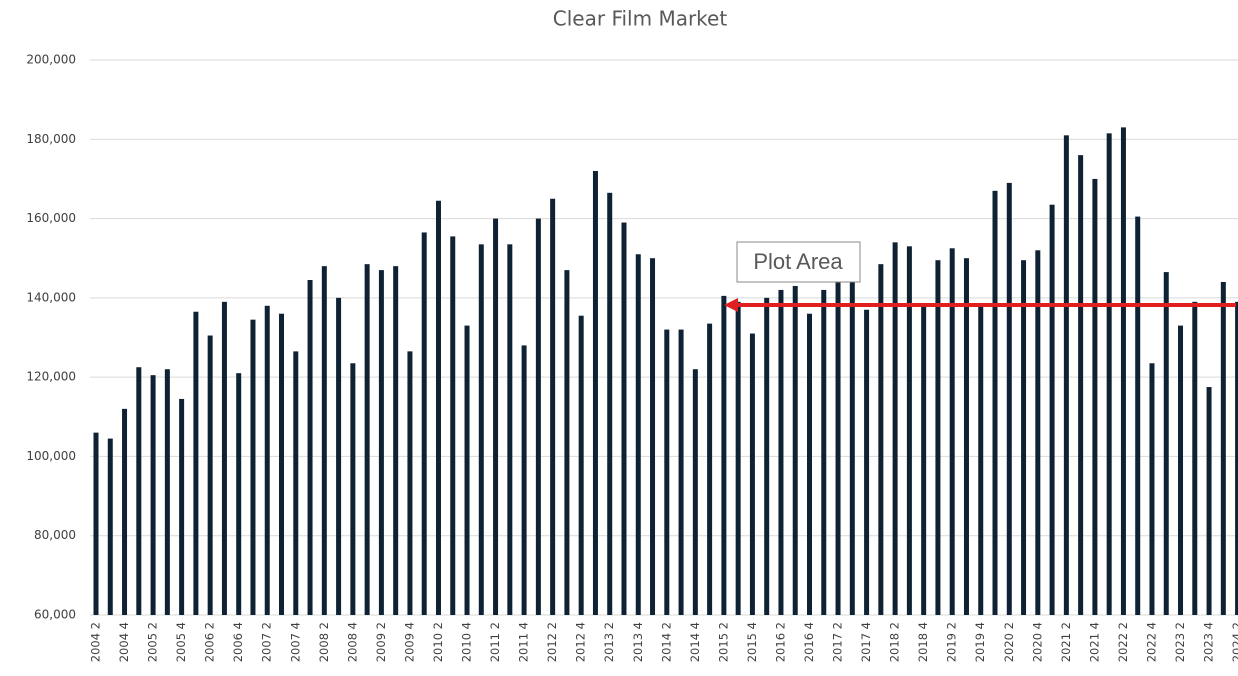 The height and width of the screenshot is (676, 1238). Describe the element at coordinates (1209, 642) in the screenshot. I see `x-tick-label: 2023 4` at that location.